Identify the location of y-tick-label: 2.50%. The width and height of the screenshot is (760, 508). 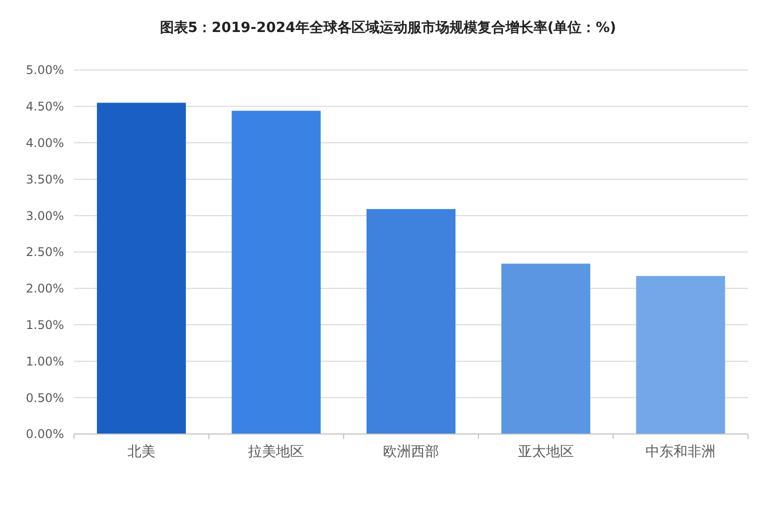
(45, 252).